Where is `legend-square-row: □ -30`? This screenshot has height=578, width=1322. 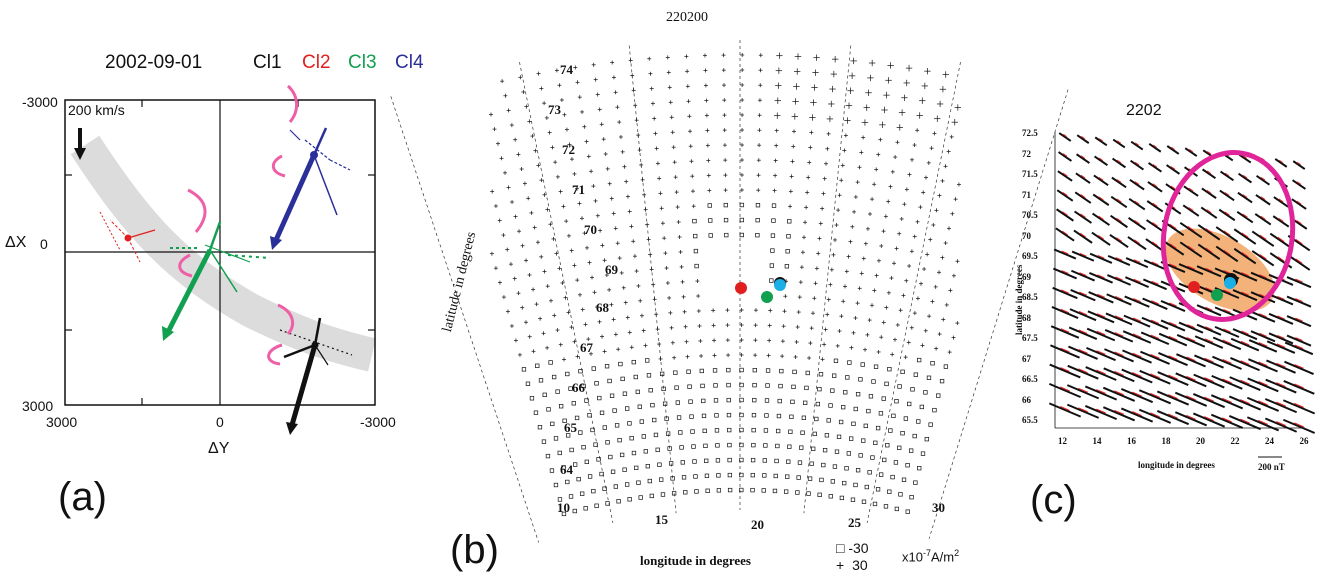 legend-square-row: □ -30 is located at coordinates (852, 548).